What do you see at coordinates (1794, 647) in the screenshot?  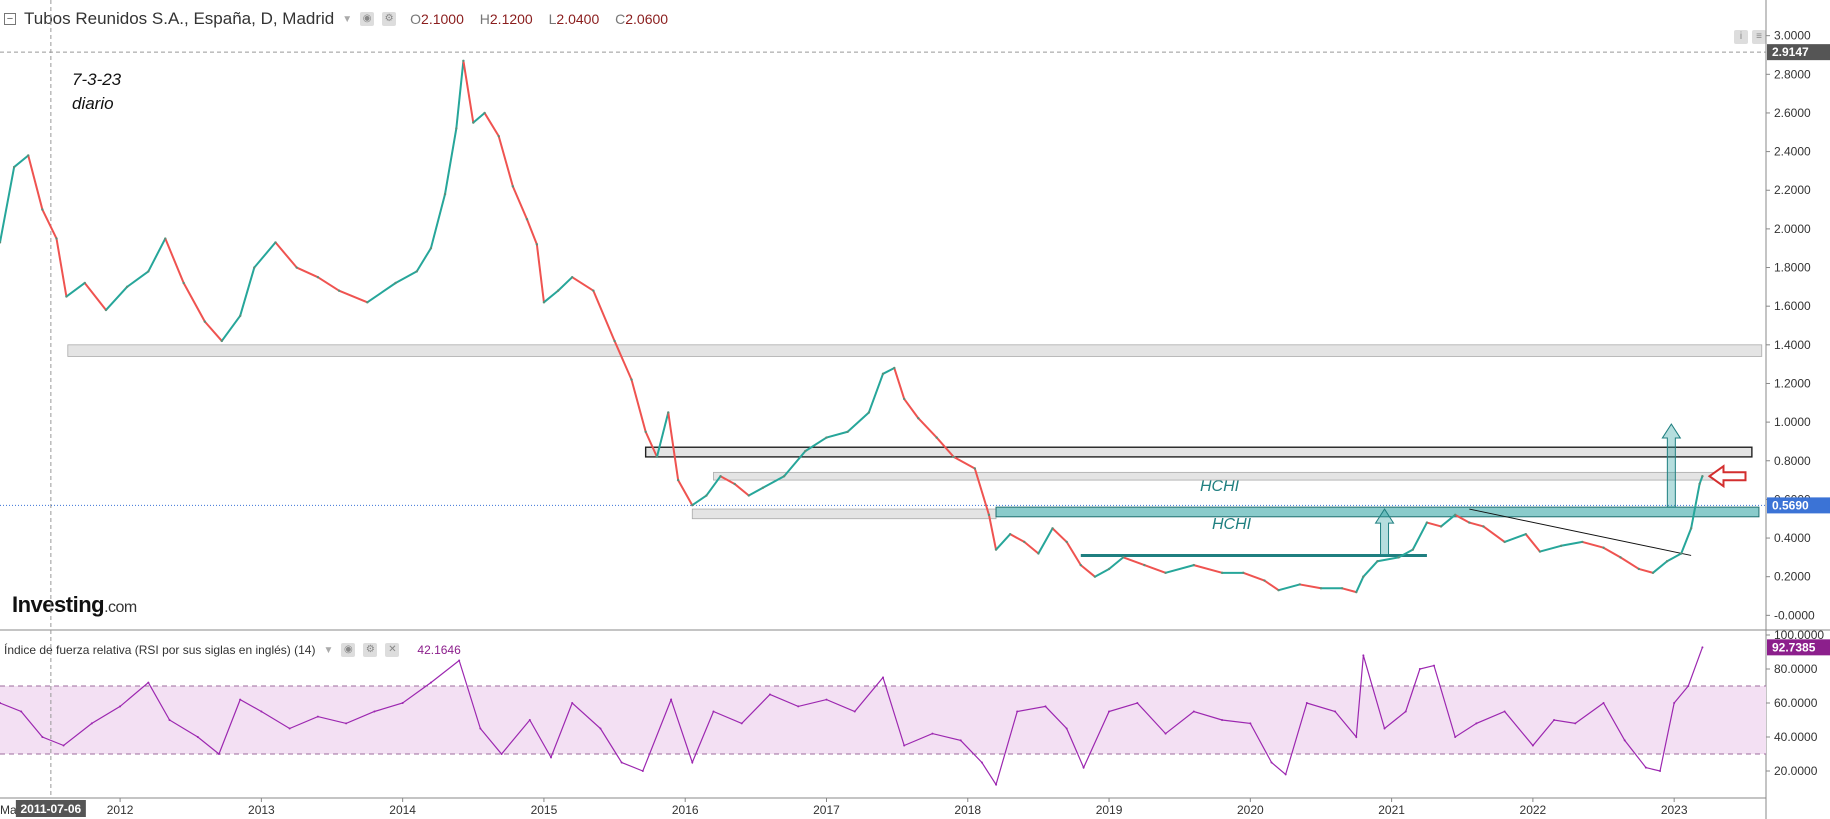 I see `rsi-last-badge: 92.7385` at bounding box center [1794, 647].